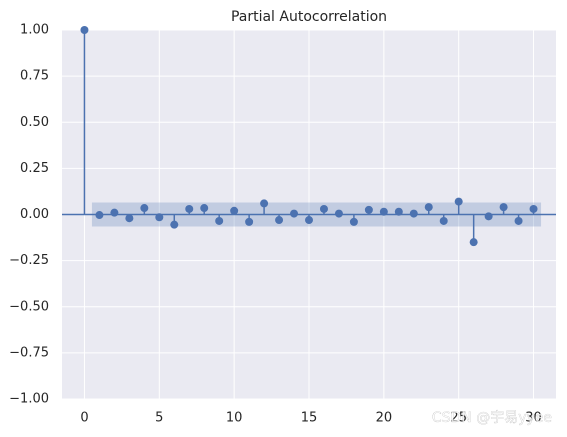 The image size is (567, 437). I want to click on x-tick-label: 0, so click(84, 418).